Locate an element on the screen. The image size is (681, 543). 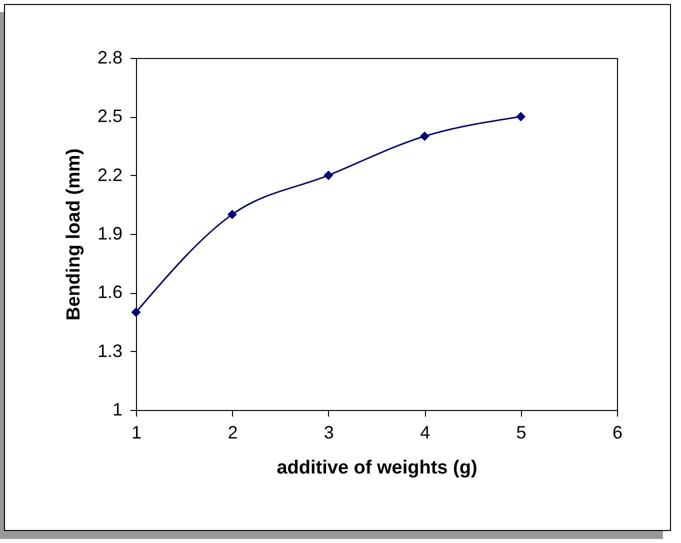
x-axis-title: additive of weights (g) is located at coordinates (377, 468).